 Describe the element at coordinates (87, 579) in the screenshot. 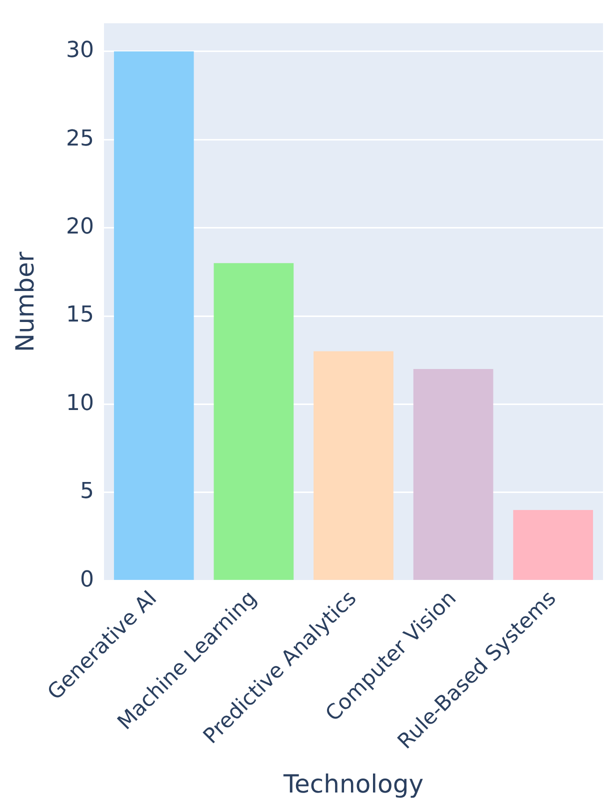

I see `y-tick-label: 0` at that location.